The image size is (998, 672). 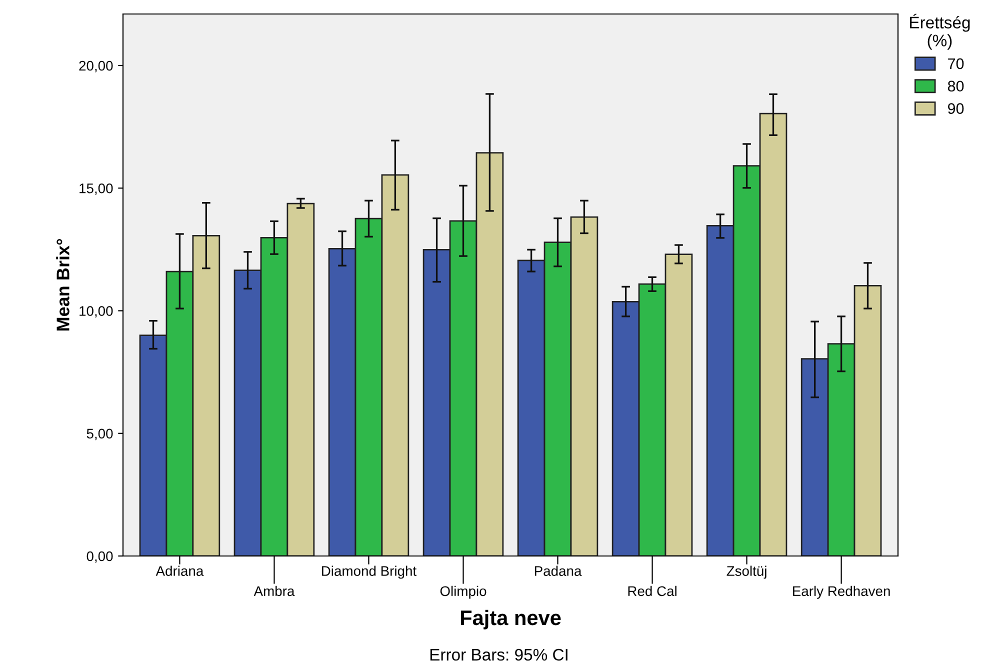 I want to click on y-tick-label: 15,00, so click(x=96, y=189).